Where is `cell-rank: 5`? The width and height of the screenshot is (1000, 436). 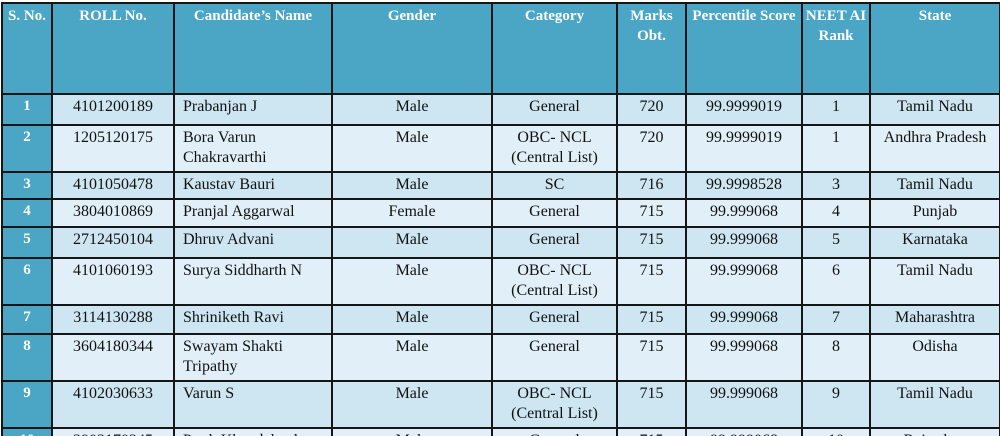 cell-rank: 5 is located at coordinates (836, 242).